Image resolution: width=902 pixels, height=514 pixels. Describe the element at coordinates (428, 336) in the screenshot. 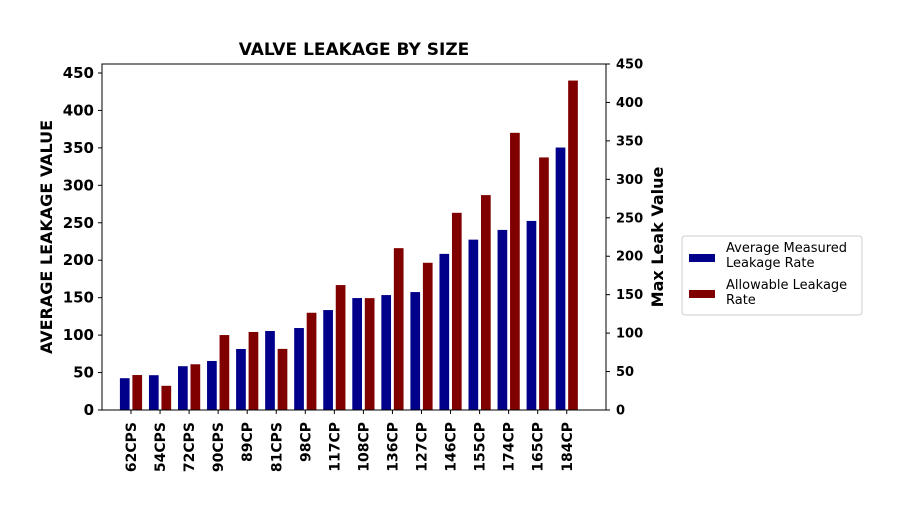

I see `bar-allowable-127CP` at that location.